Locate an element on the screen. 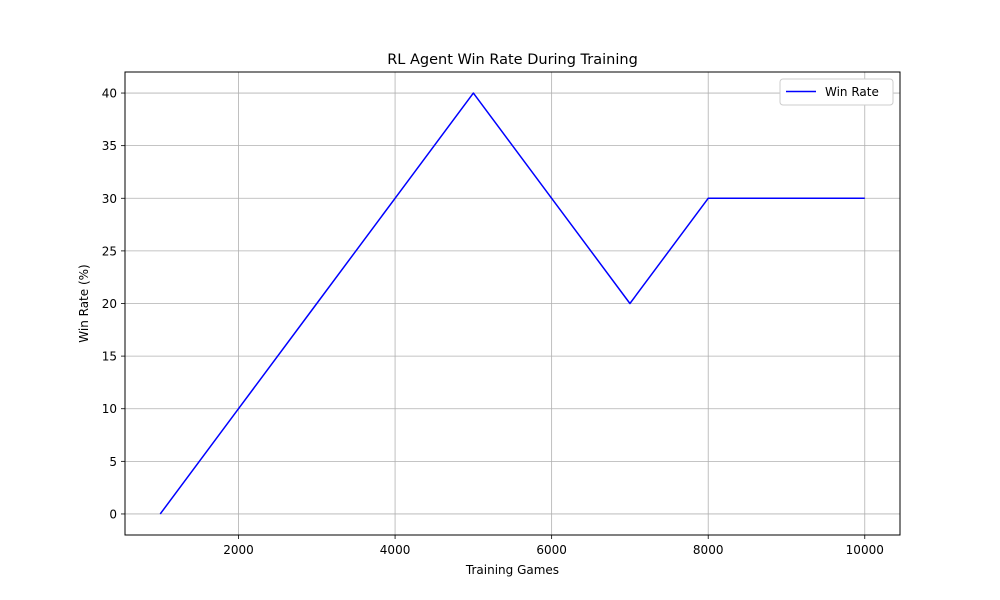 The image size is (1000, 600). legend: Win Rate is located at coordinates (836, 92).